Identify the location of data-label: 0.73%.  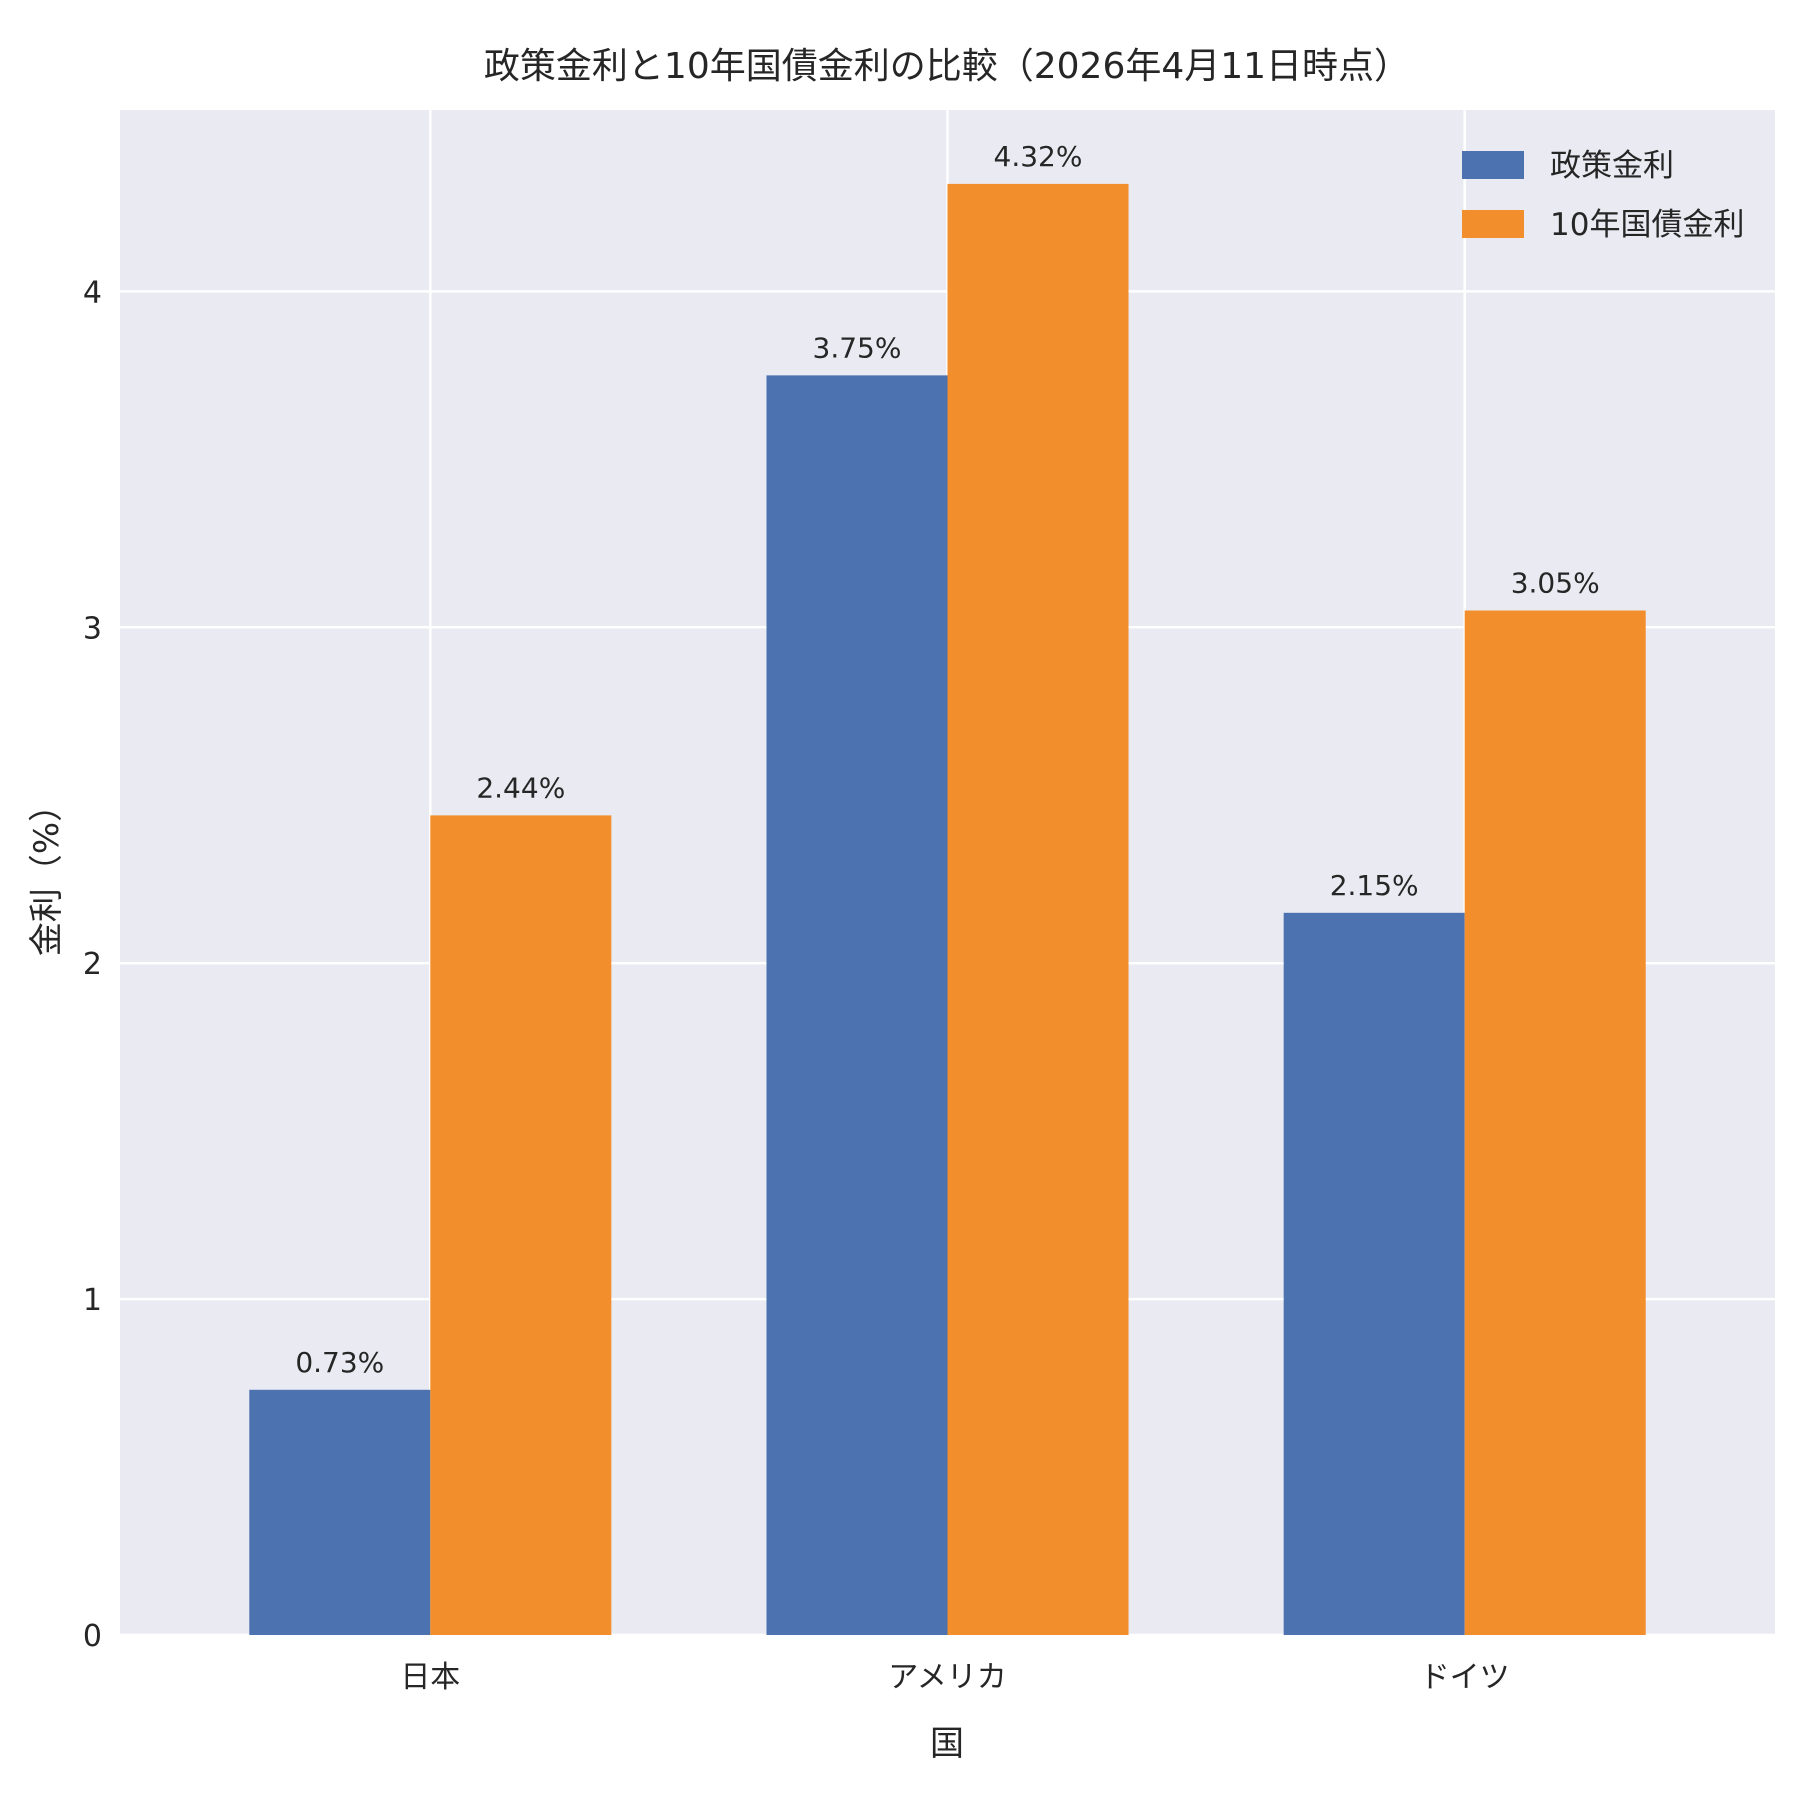
(339, 1362).